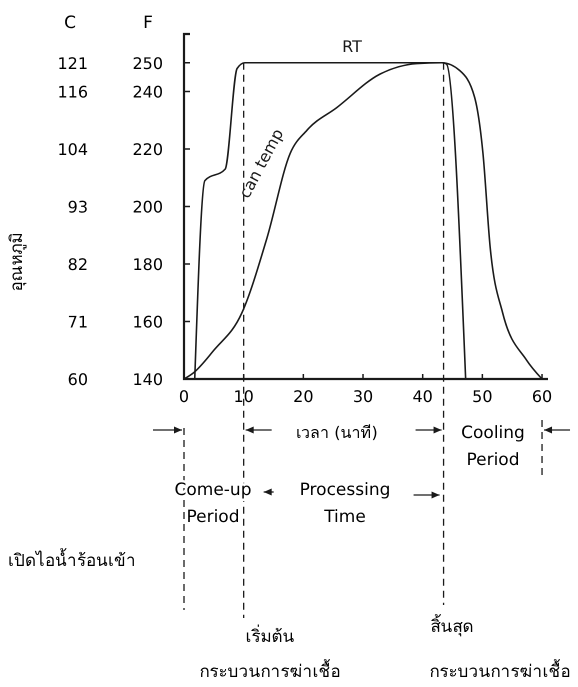 The image size is (578, 687). I want to click on x-tick-label: 60, so click(542, 396).